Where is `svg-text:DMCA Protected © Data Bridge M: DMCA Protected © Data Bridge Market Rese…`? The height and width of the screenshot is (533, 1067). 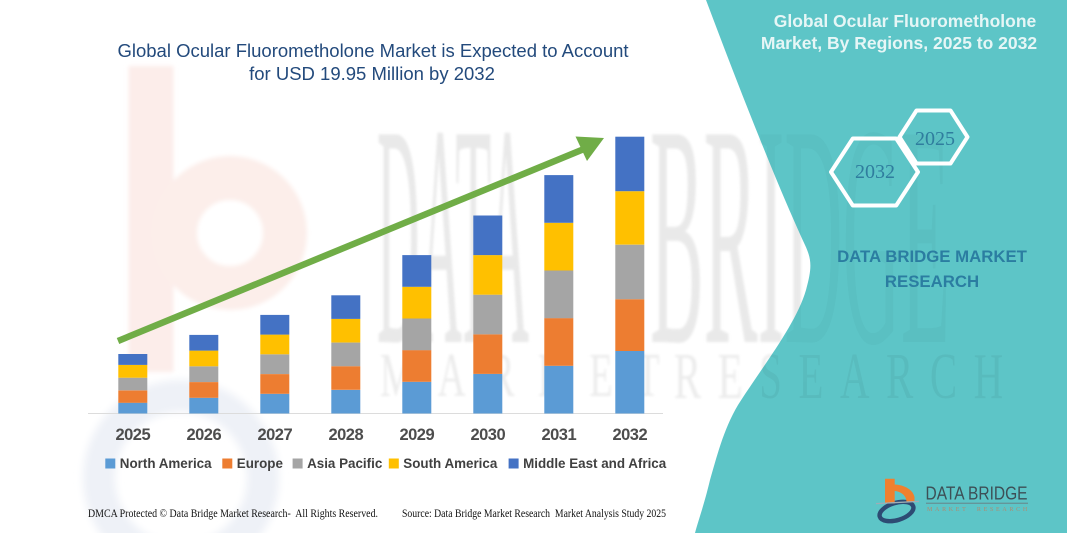
svg-text:DMCA Protected © Data Bridge M: DMCA Protected © Data Bridge Market Rese… is located at coordinates (233, 514).